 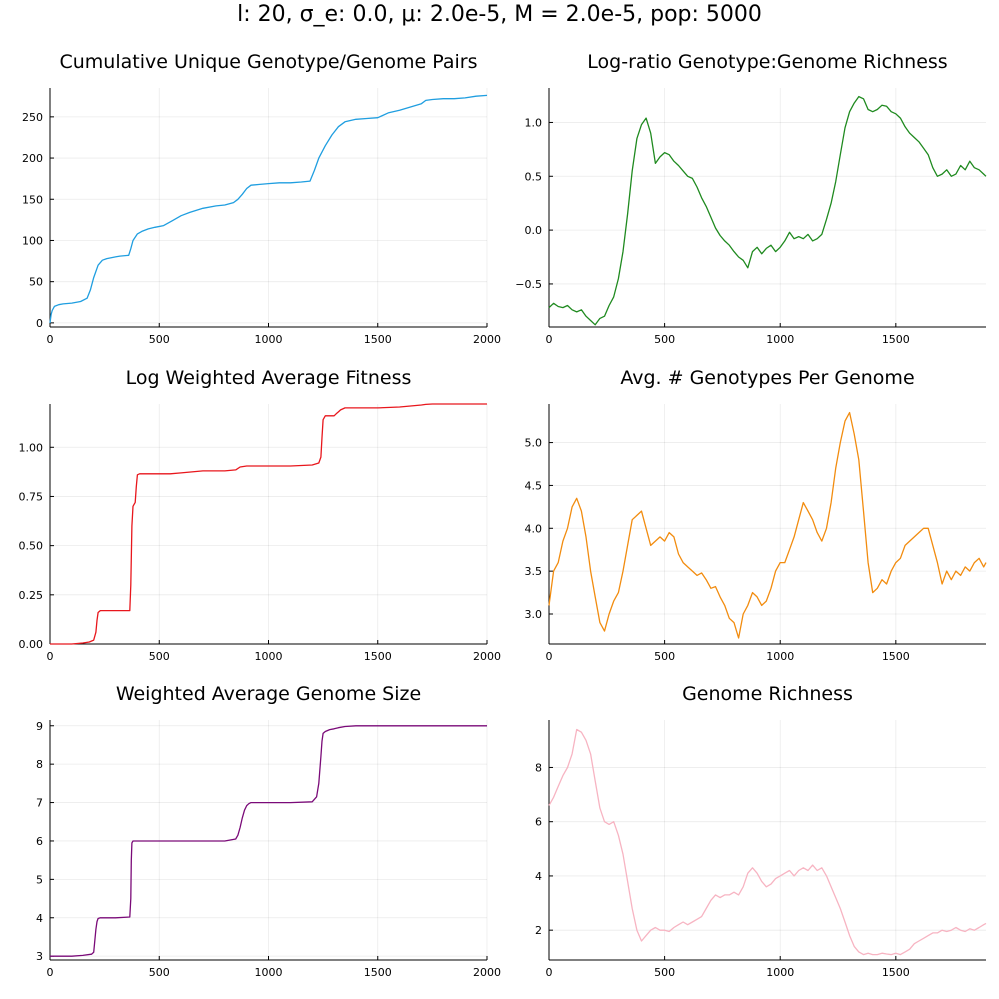 I want to click on y-tick-label: 100, so click(x=32, y=240).